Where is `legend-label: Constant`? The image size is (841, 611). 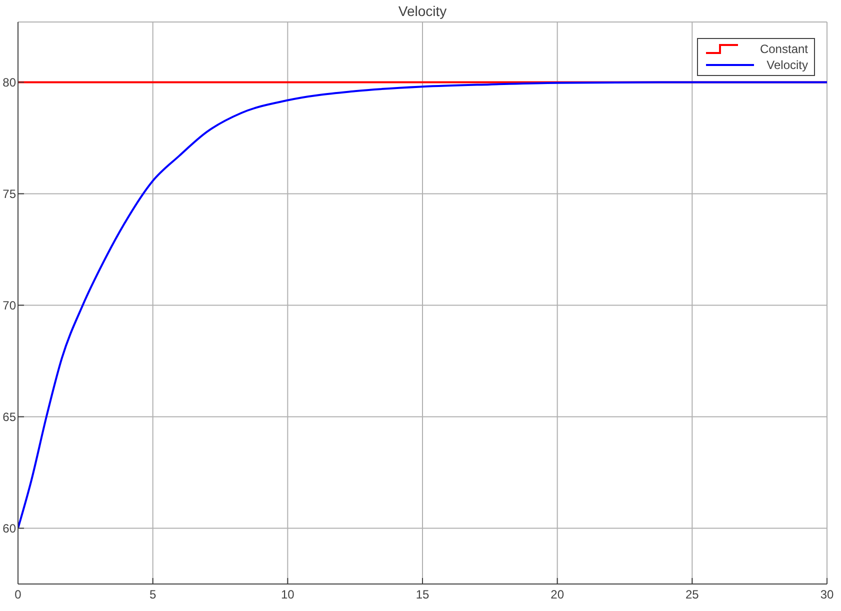
legend-label: Constant is located at coordinates (784, 49).